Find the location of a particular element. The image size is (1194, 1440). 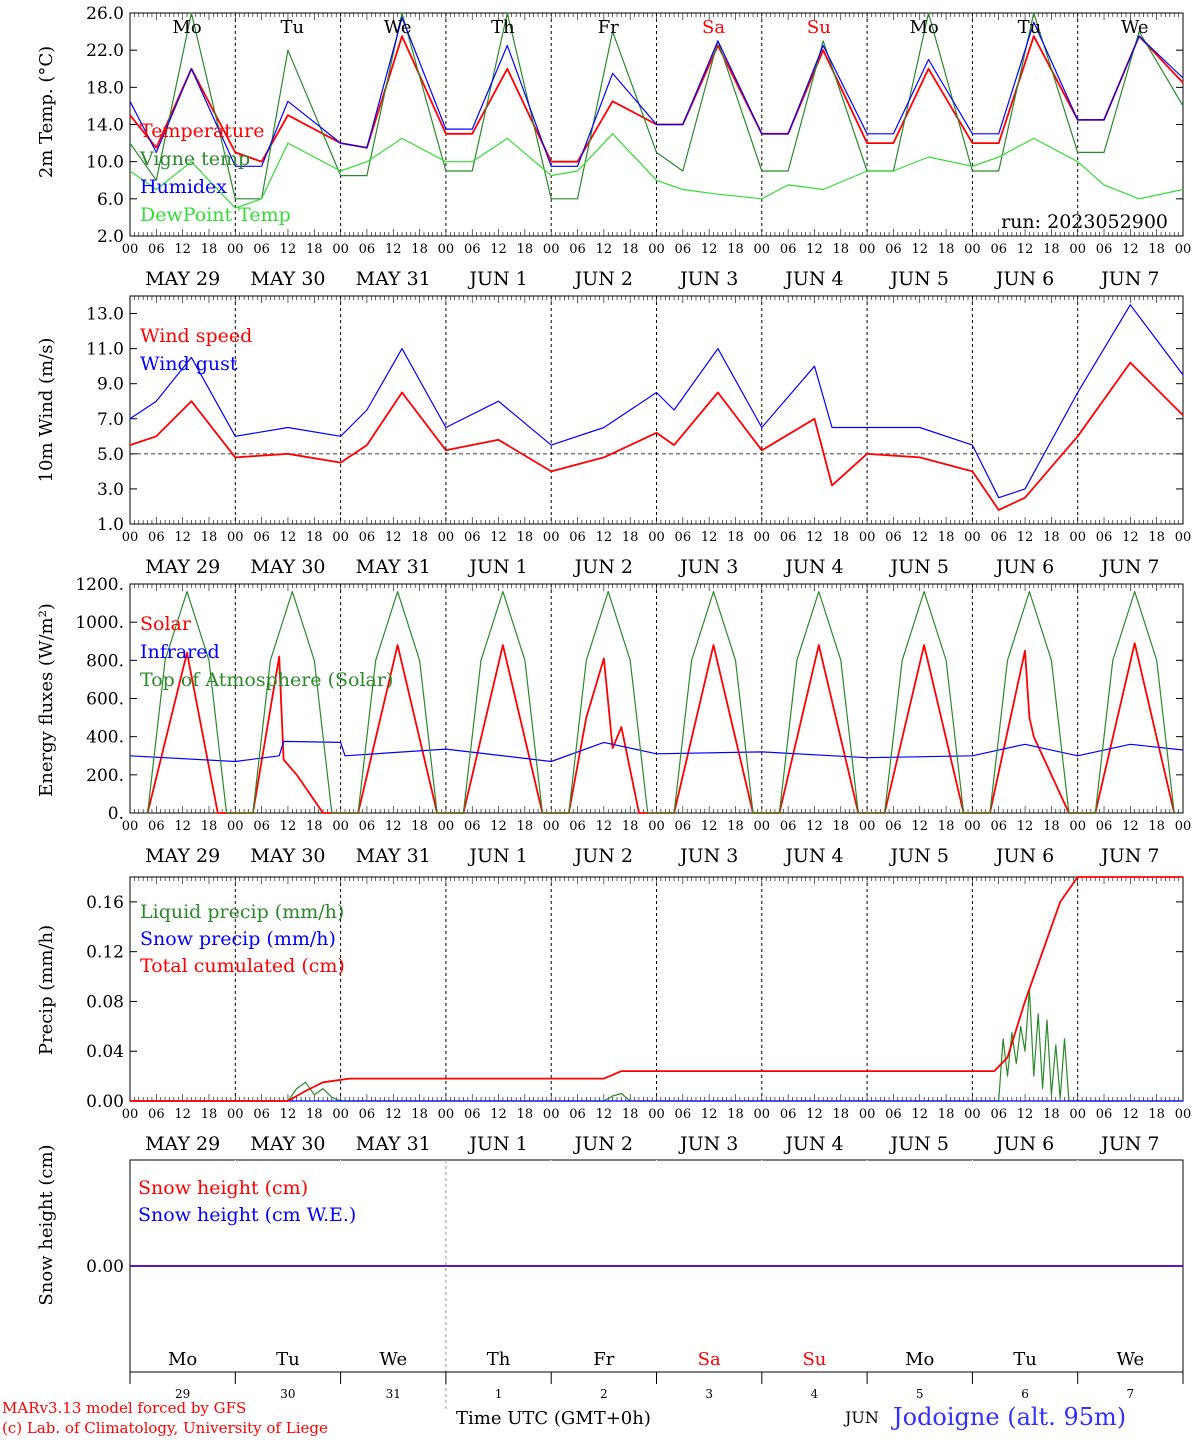

day-number-label: 2 is located at coordinates (604, 1394).